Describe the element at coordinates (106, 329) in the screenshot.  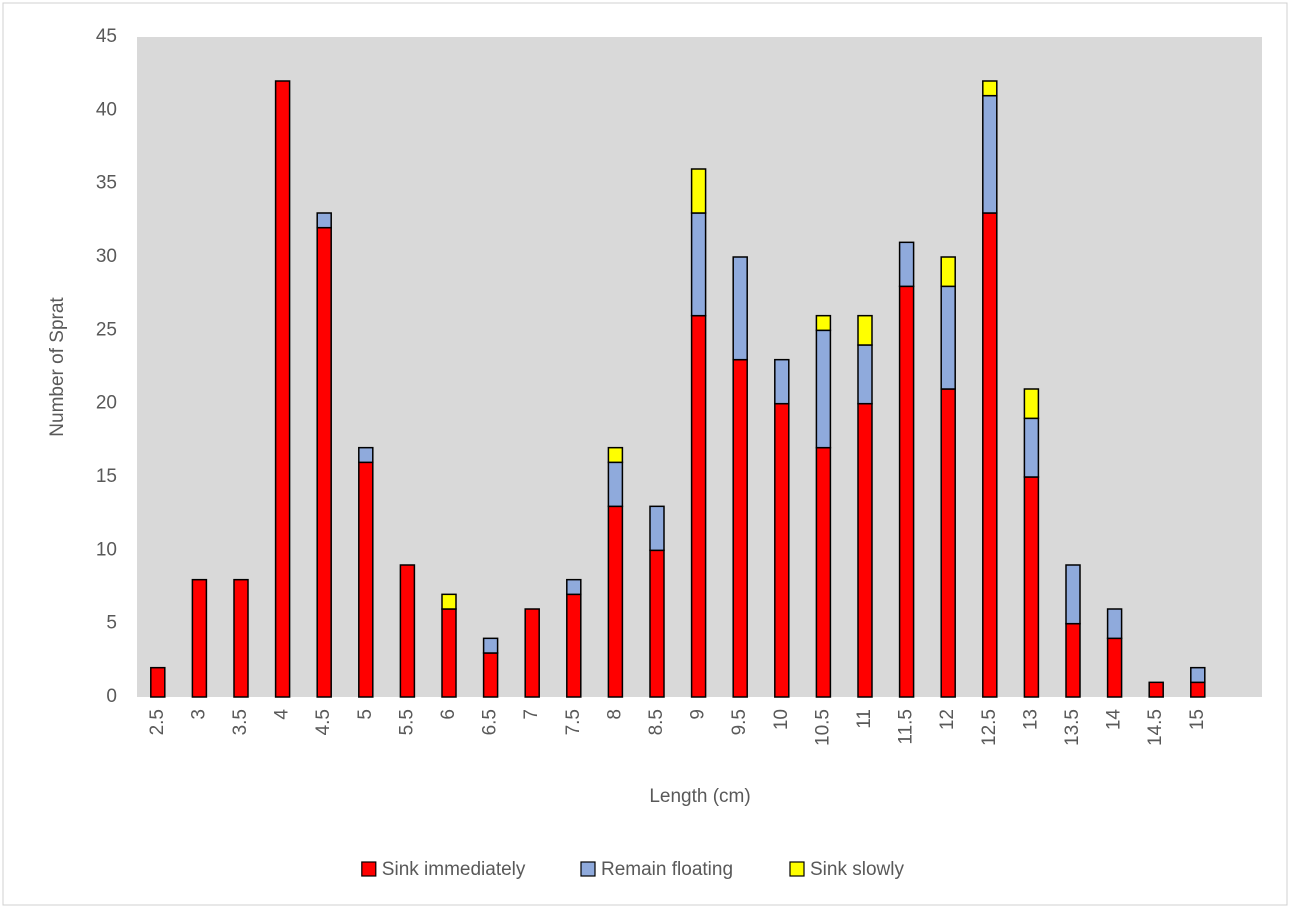
I see `y-tick-label: 25` at that location.